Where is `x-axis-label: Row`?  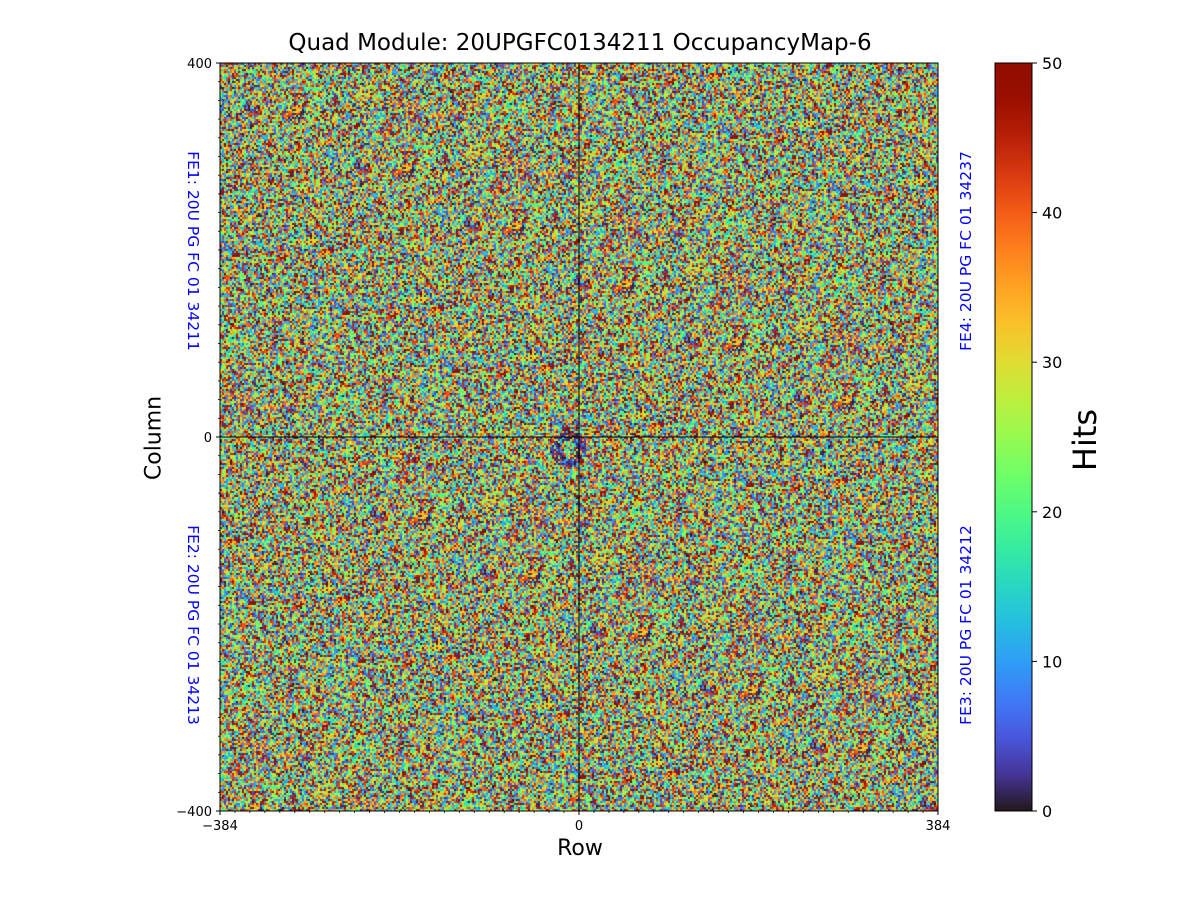
x-axis-label: Row is located at coordinates (580, 848).